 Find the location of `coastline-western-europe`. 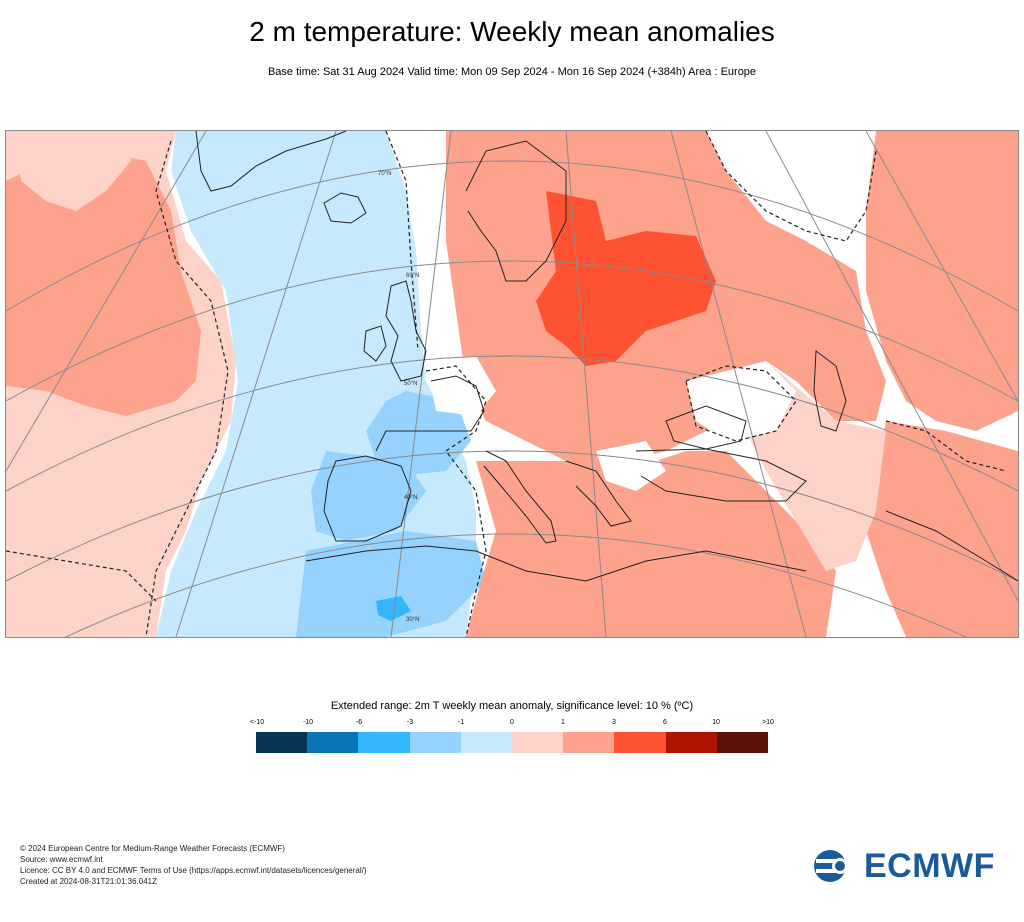

coastline-western-europe is located at coordinates (430, 413).